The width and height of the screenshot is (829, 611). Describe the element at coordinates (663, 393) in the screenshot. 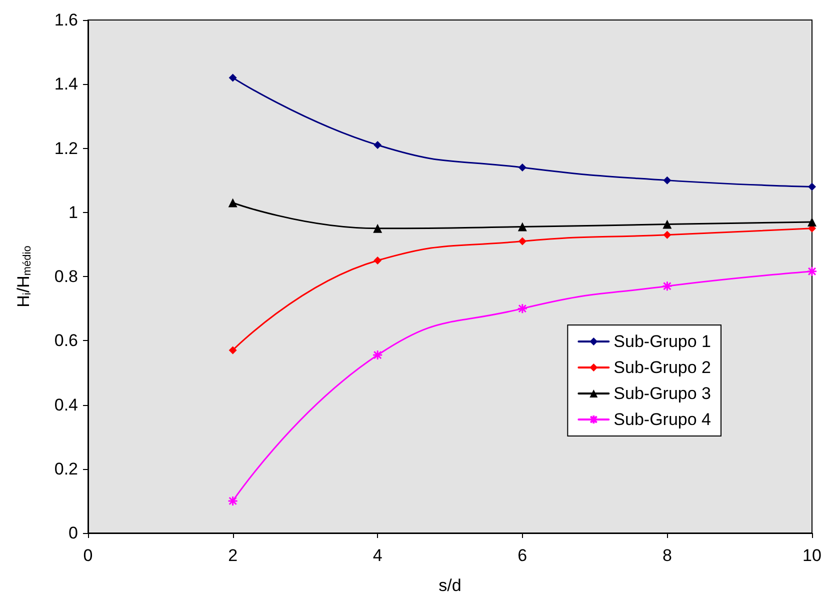

I see `legend-label: Sub-Grupo 3` at that location.